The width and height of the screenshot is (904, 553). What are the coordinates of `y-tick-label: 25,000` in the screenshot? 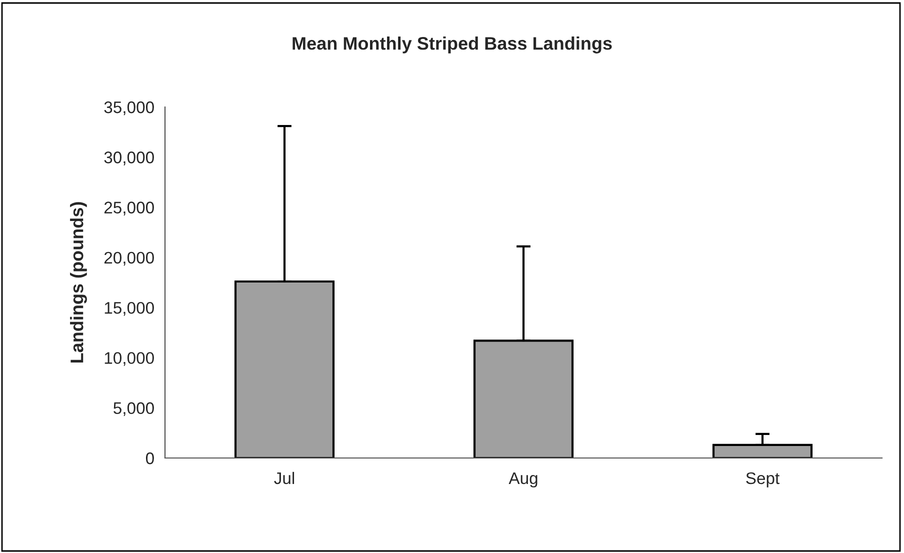 It's located at (129, 209).